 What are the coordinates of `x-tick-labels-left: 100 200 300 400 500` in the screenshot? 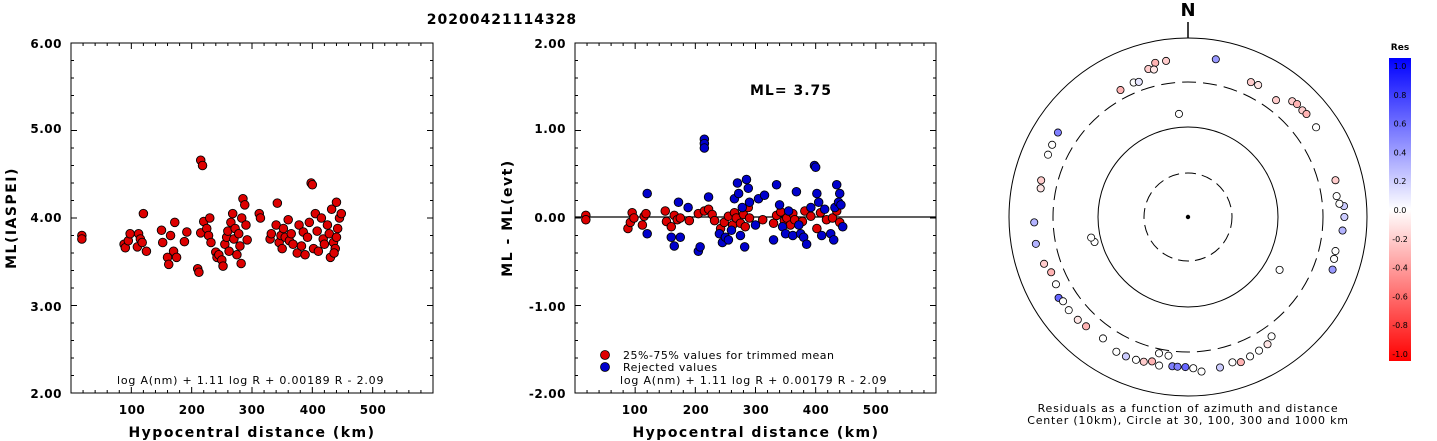 It's located at (252, 410).